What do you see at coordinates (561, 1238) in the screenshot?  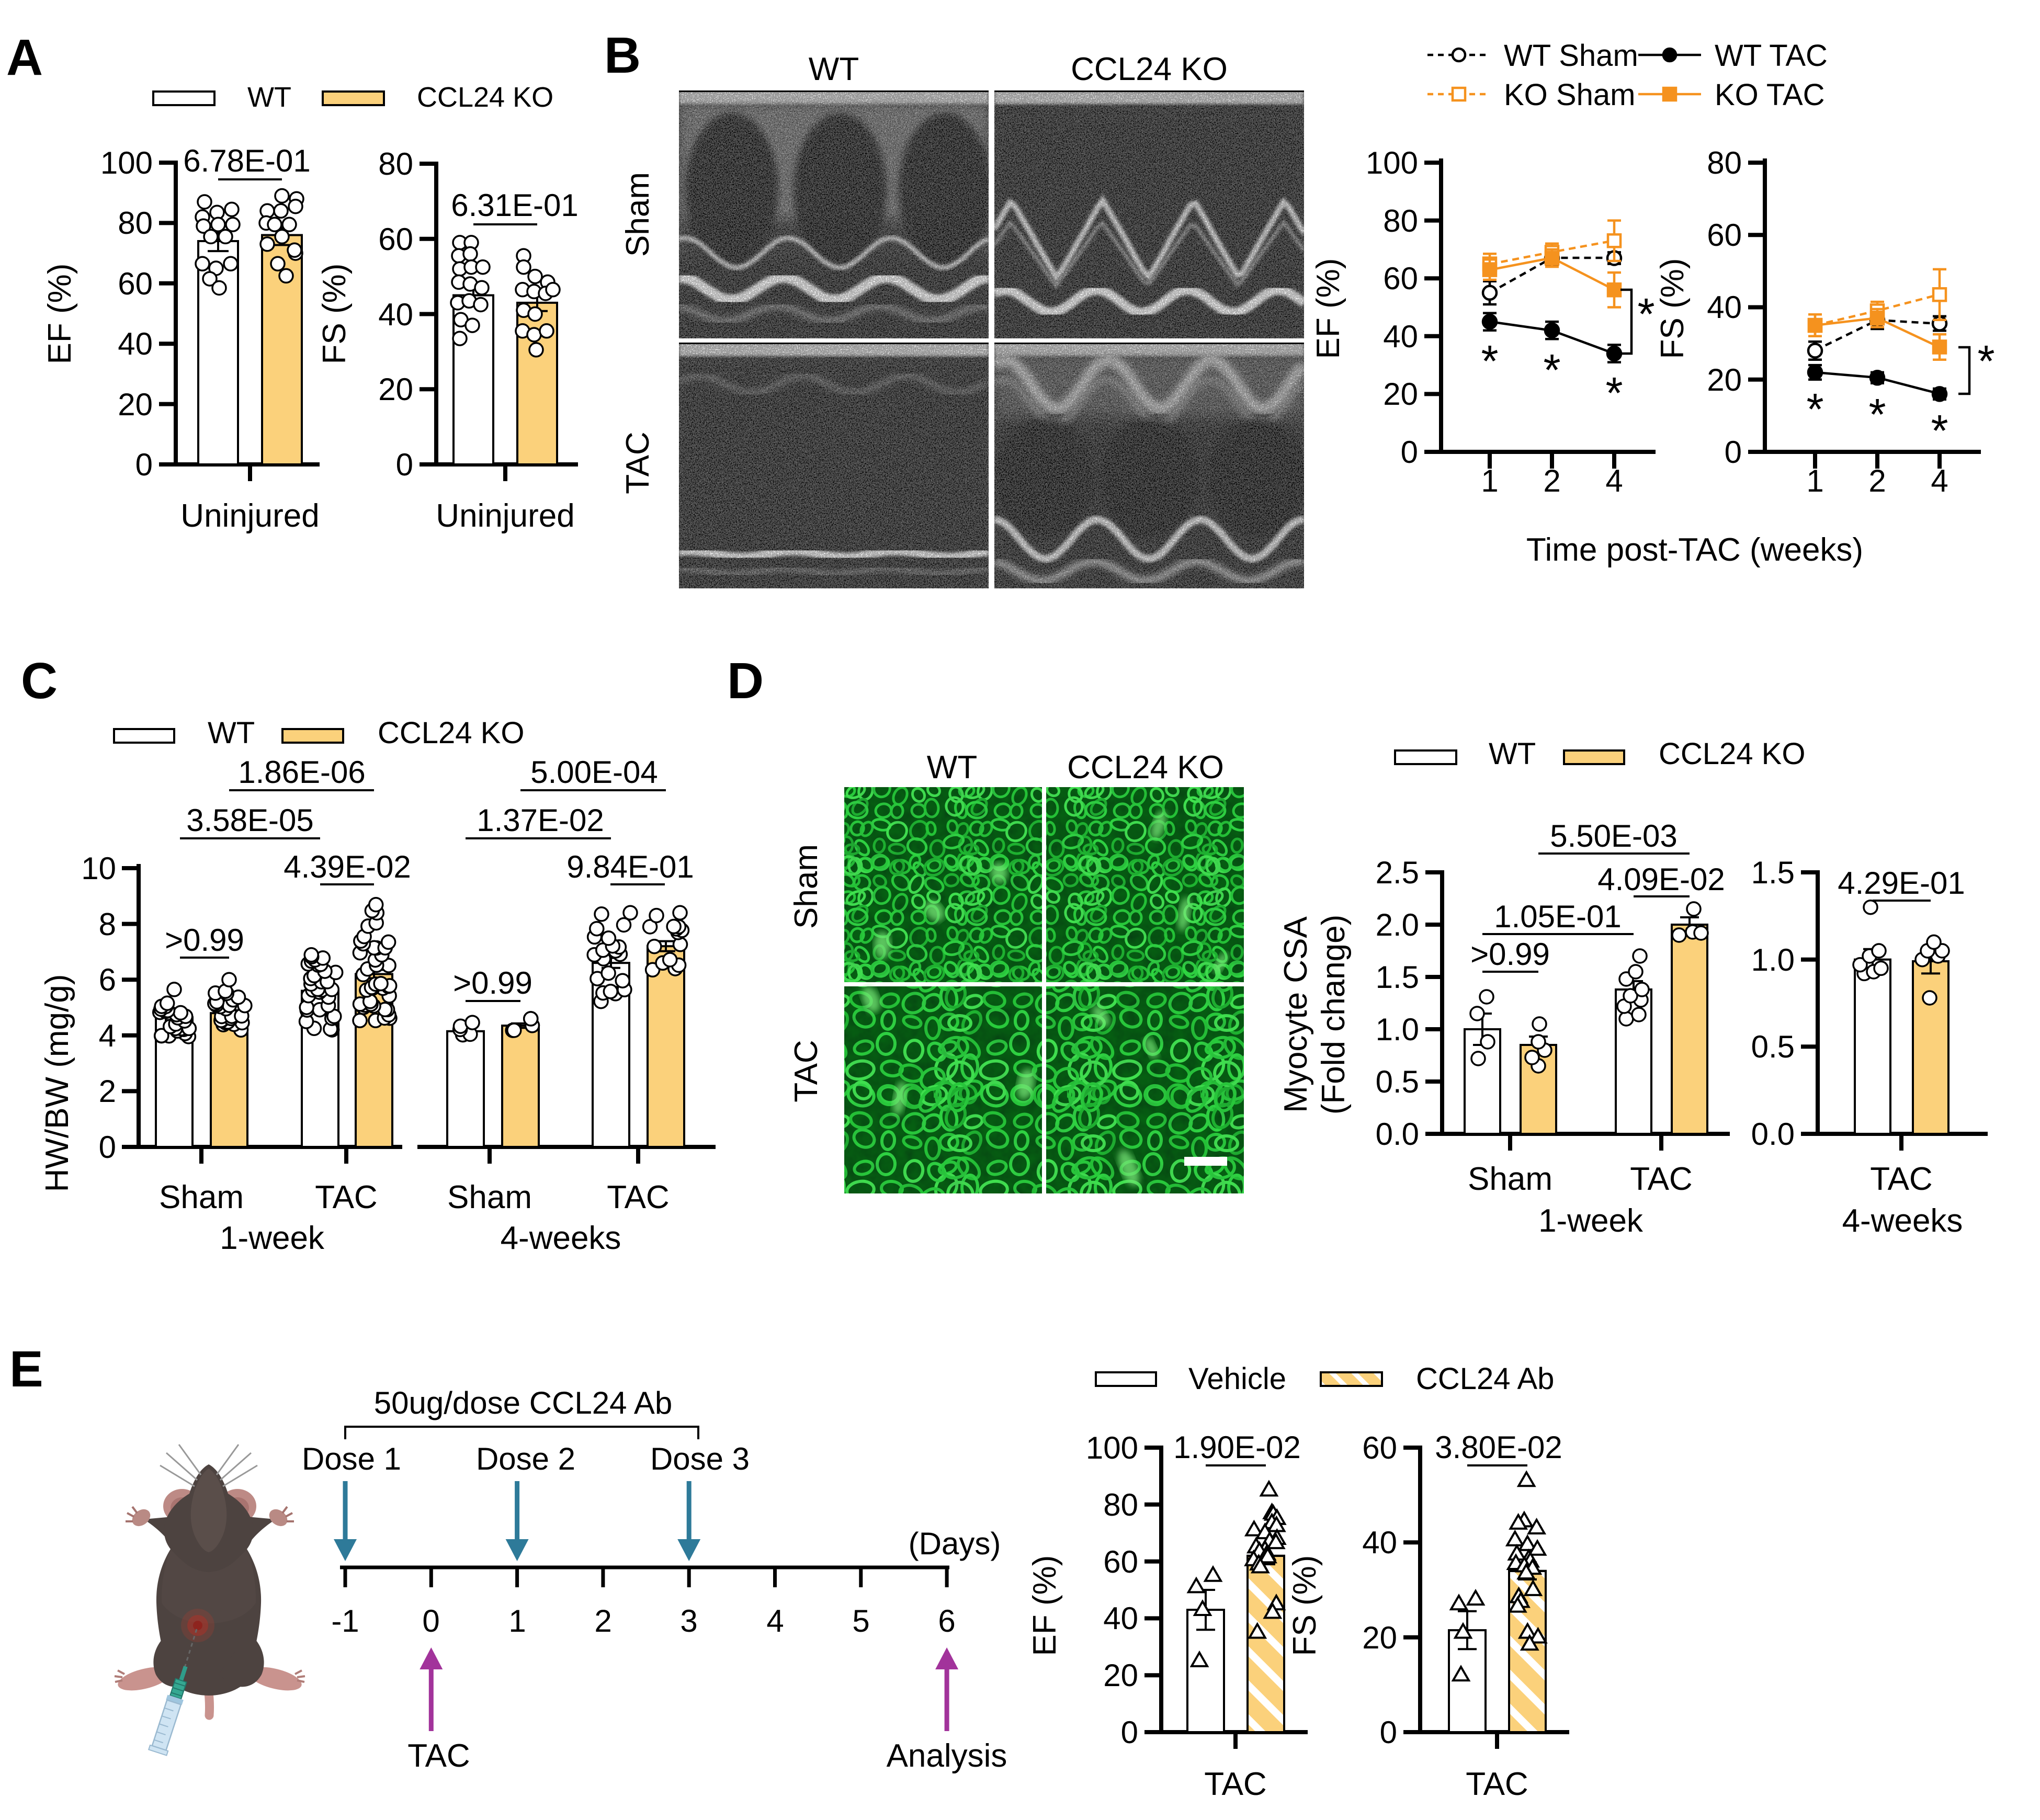 I see `svg-text: 4-weeks` at bounding box center [561, 1238].